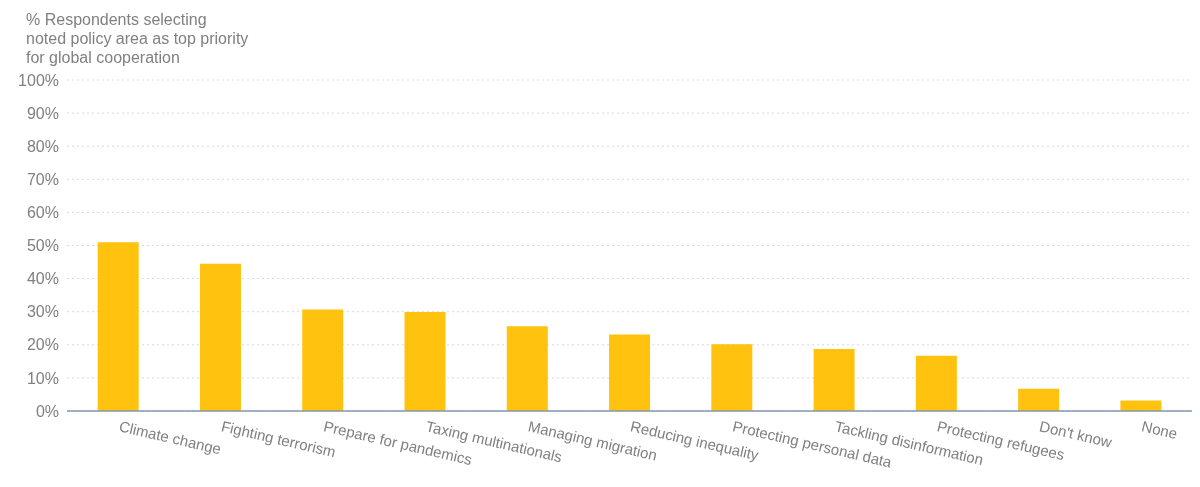  What do you see at coordinates (137, 38) in the screenshot?
I see `chart-title: % Respondents selecting noted policy area as top priority for global cooperation` at bounding box center [137, 38].